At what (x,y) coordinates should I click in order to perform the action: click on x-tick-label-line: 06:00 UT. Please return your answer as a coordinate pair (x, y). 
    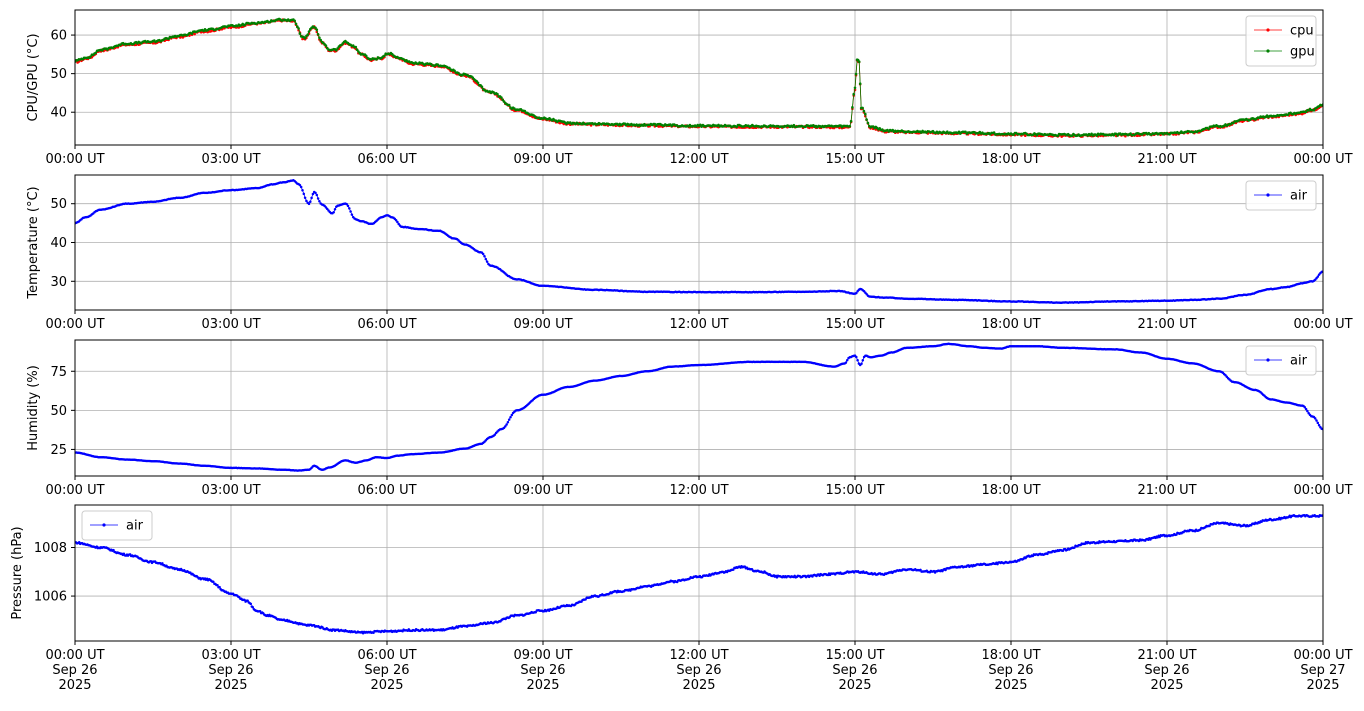
    Looking at the image, I should click on (386, 324).